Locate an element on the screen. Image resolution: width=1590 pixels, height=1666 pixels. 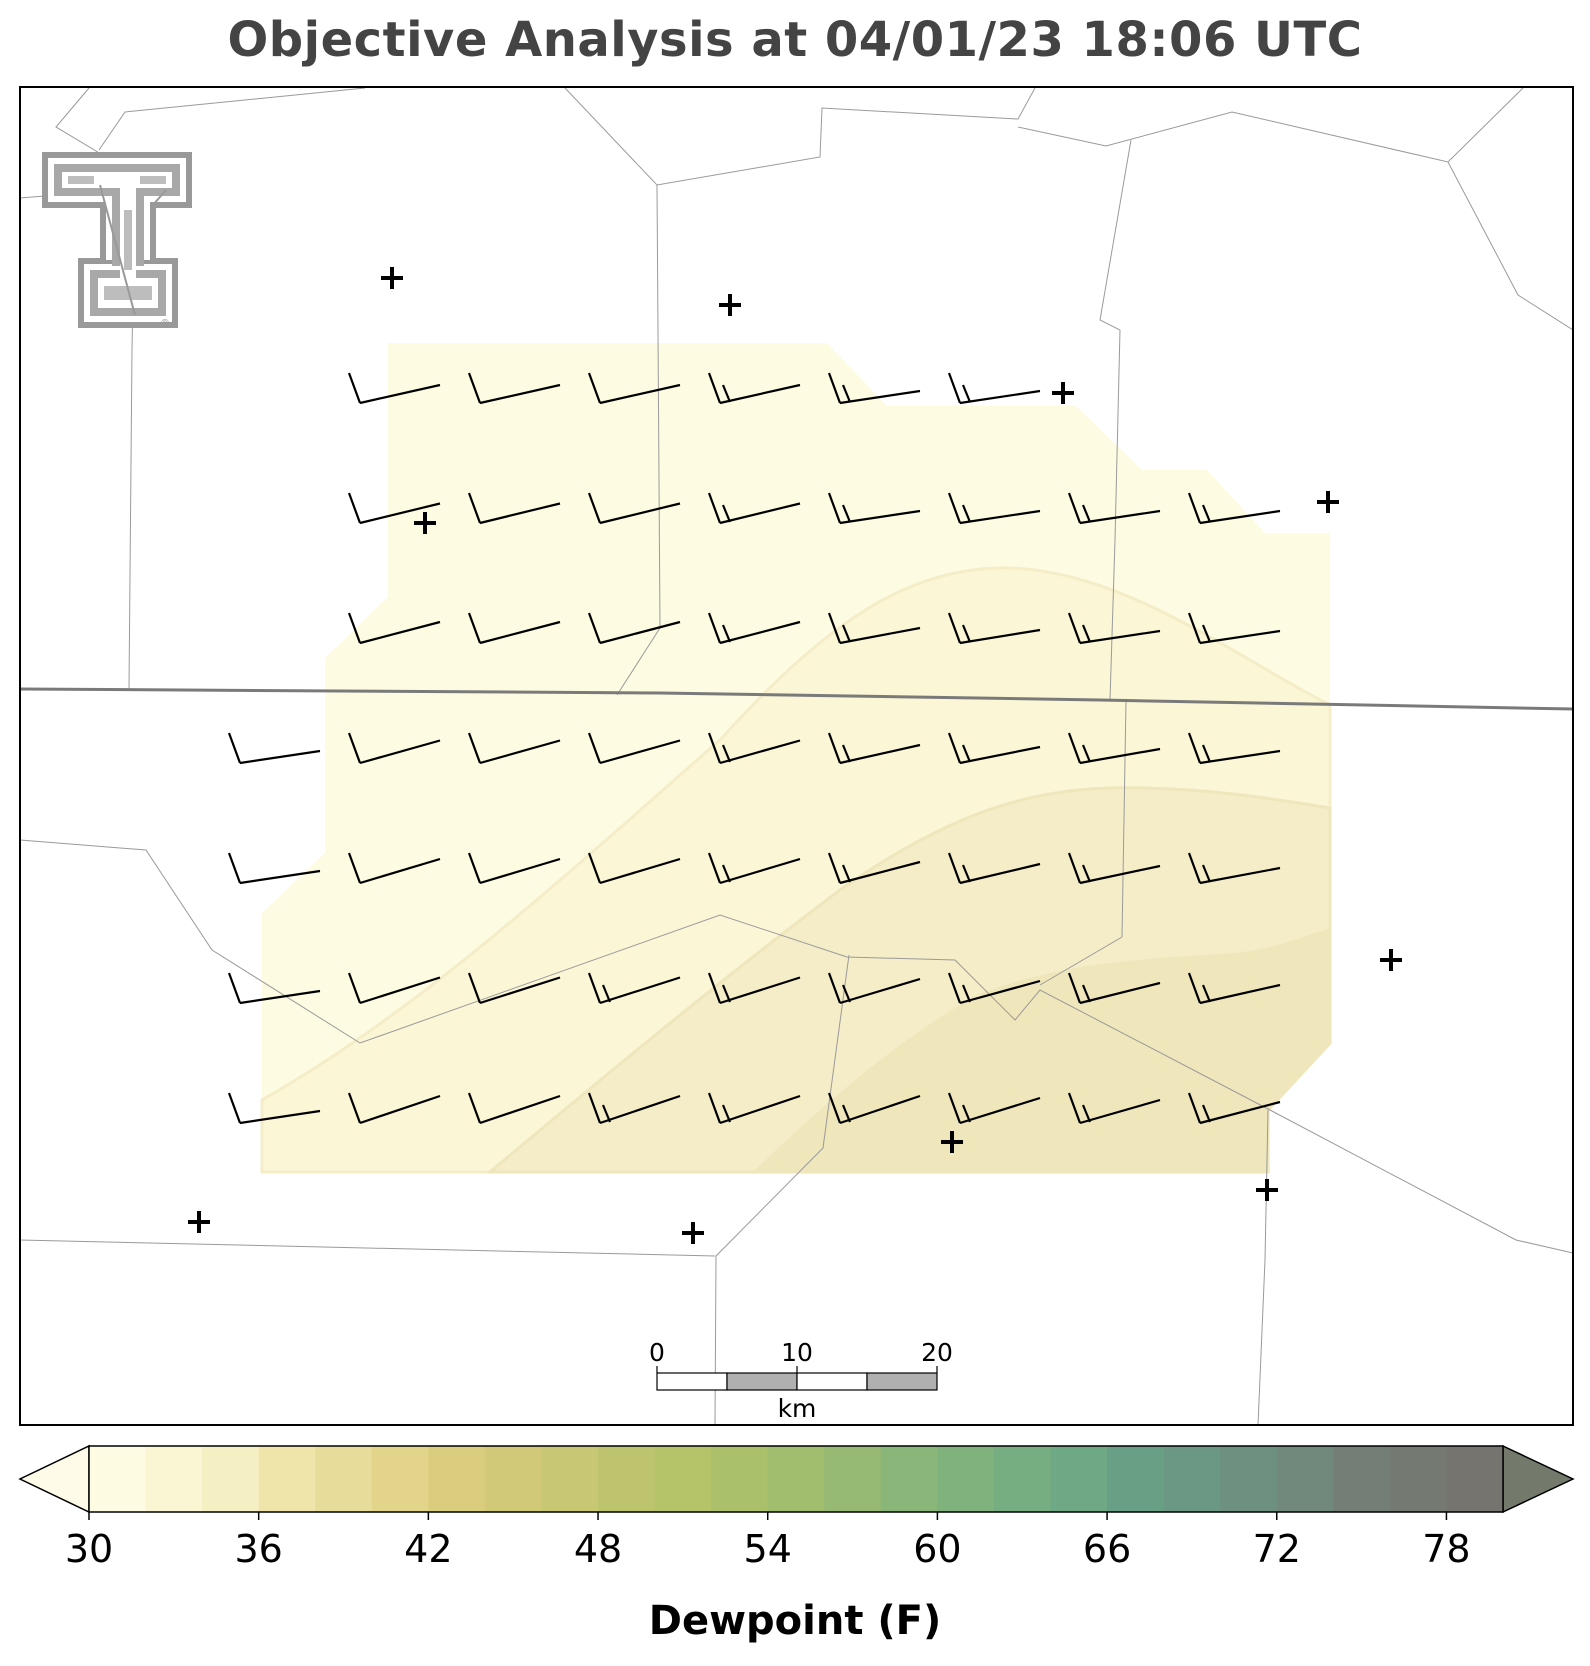
colorbar-tick-label: 30 is located at coordinates (89, 1549).